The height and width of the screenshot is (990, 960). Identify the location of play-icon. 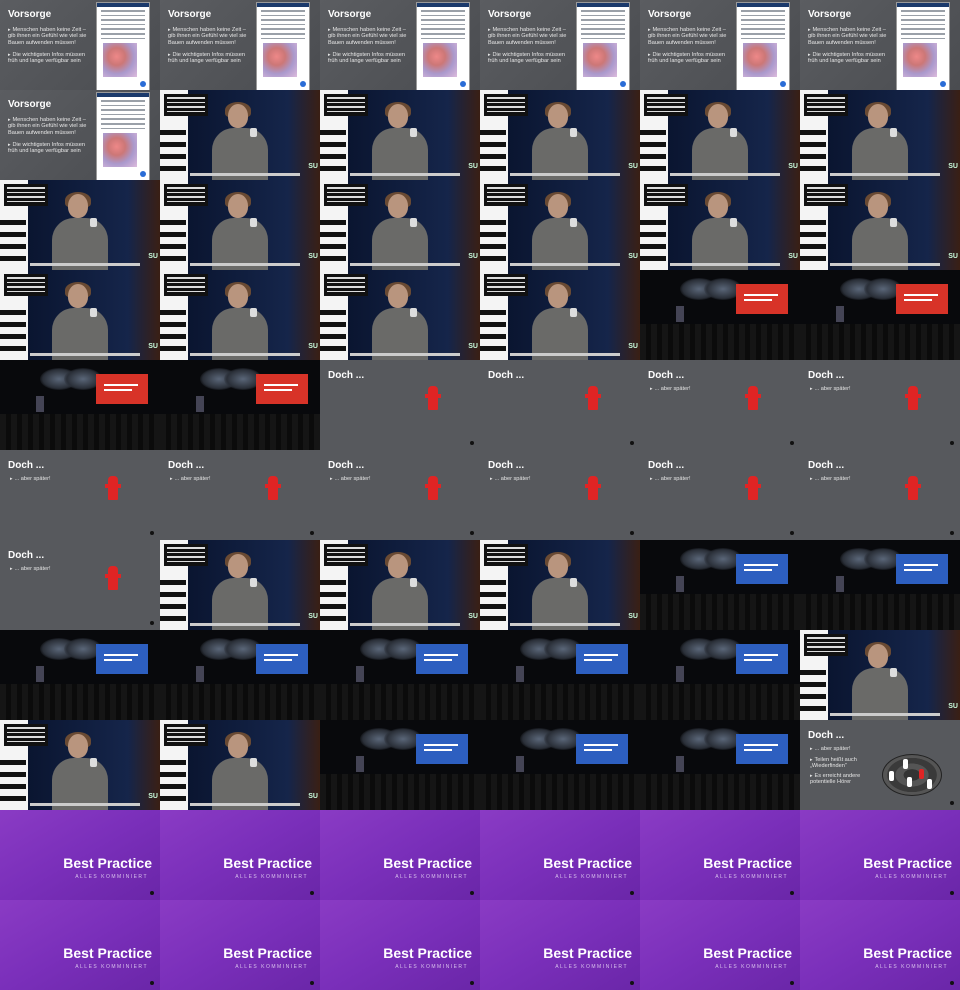
(623, 84).